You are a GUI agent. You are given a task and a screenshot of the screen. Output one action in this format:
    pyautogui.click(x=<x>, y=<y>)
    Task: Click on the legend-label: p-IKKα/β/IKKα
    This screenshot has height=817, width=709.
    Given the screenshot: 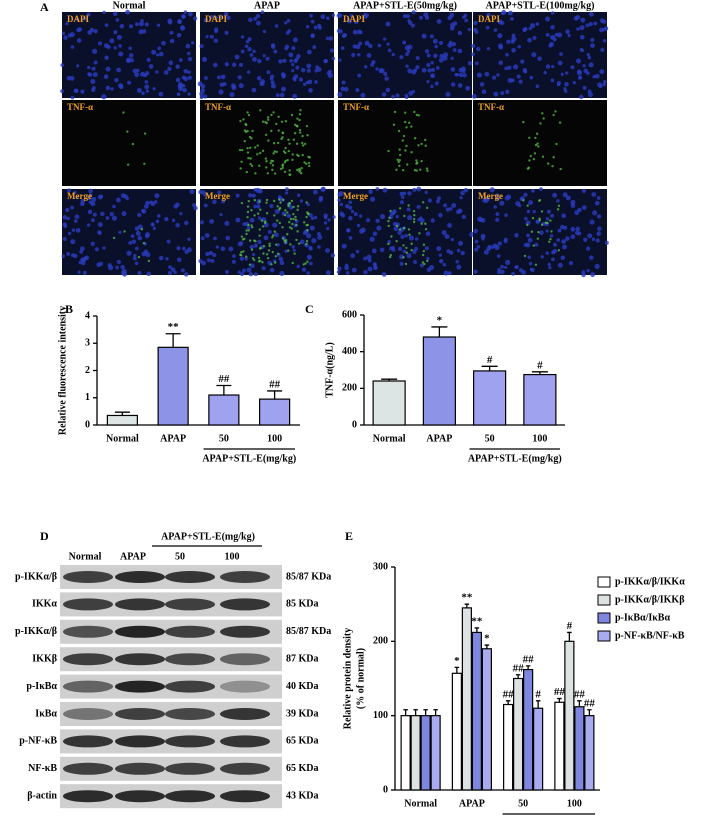 What is the action you would take?
    pyautogui.click(x=650, y=581)
    